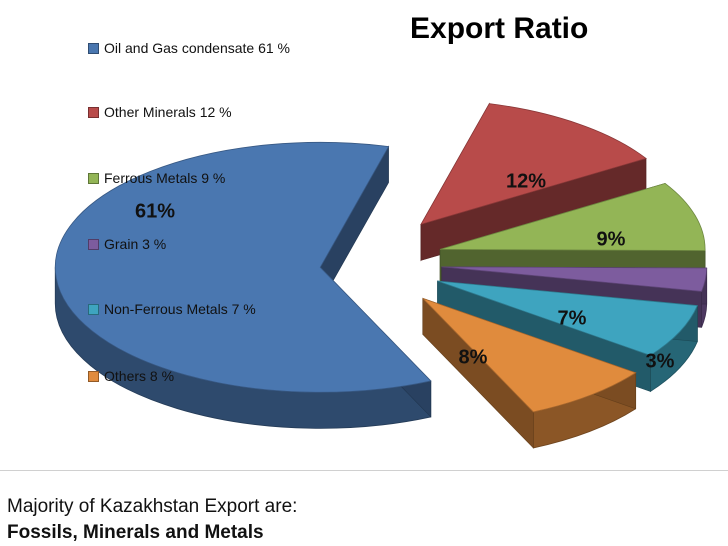 The image size is (728, 546). I want to click on data-label-oil-gas: 61%, so click(155, 211).